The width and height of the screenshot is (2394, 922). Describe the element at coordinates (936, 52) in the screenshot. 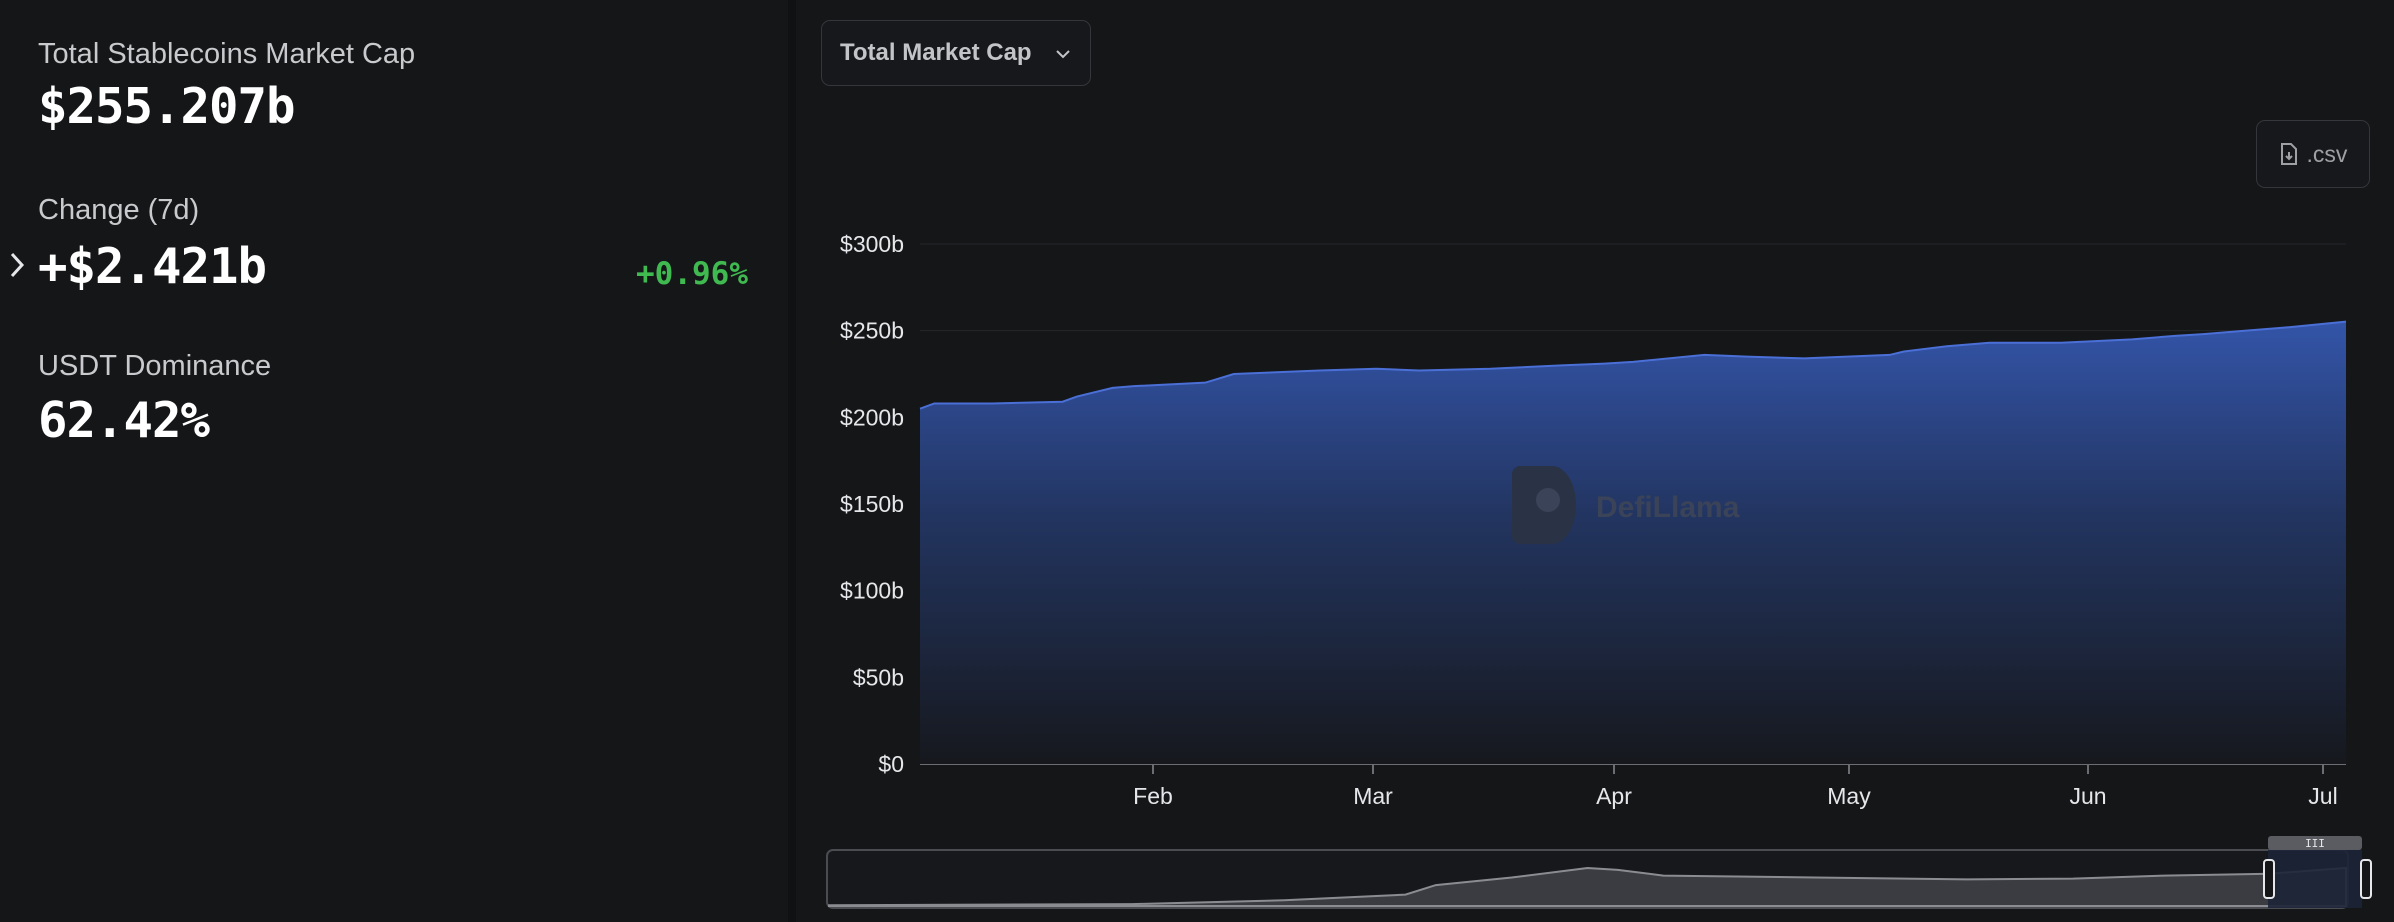

I see `dropdown-label: Total Market Cap` at that location.